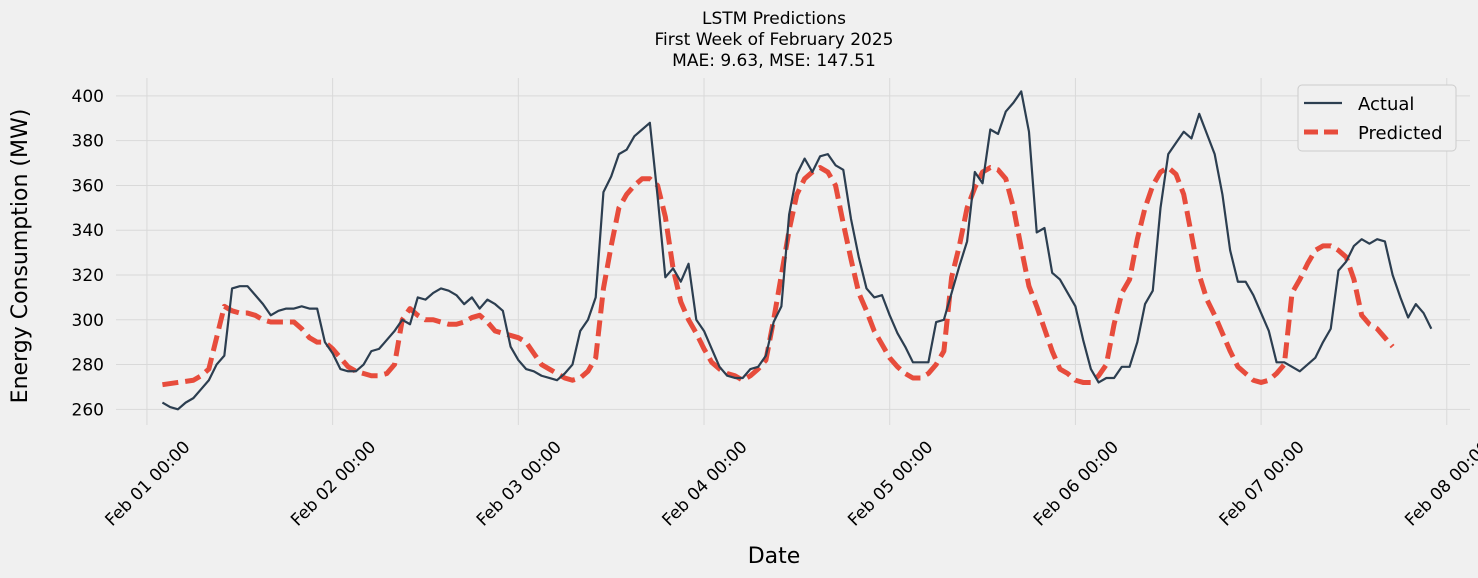 This screenshot has height=578, width=1478. What do you see at coordinates (20, 256) in the screenshot?
I see `y-axis-label: Energy Consumption (MW)` at bounding box center [20, 256].